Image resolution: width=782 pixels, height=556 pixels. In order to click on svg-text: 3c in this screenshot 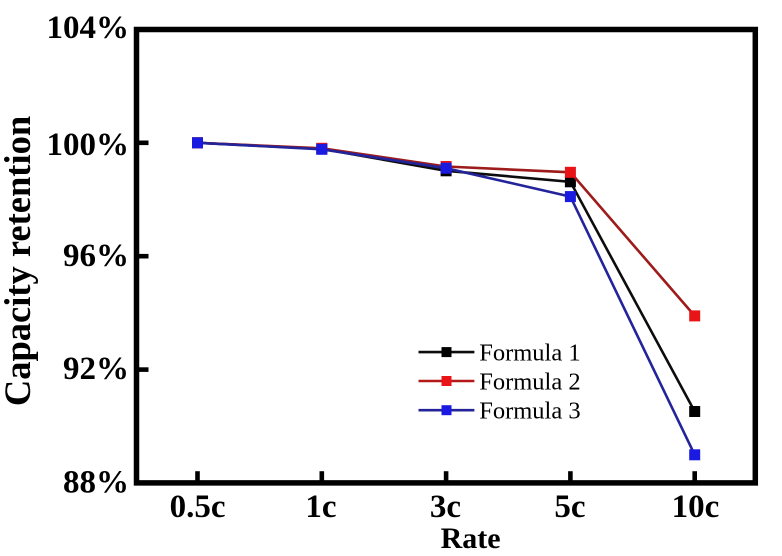, I will do `click(445, 507)`.